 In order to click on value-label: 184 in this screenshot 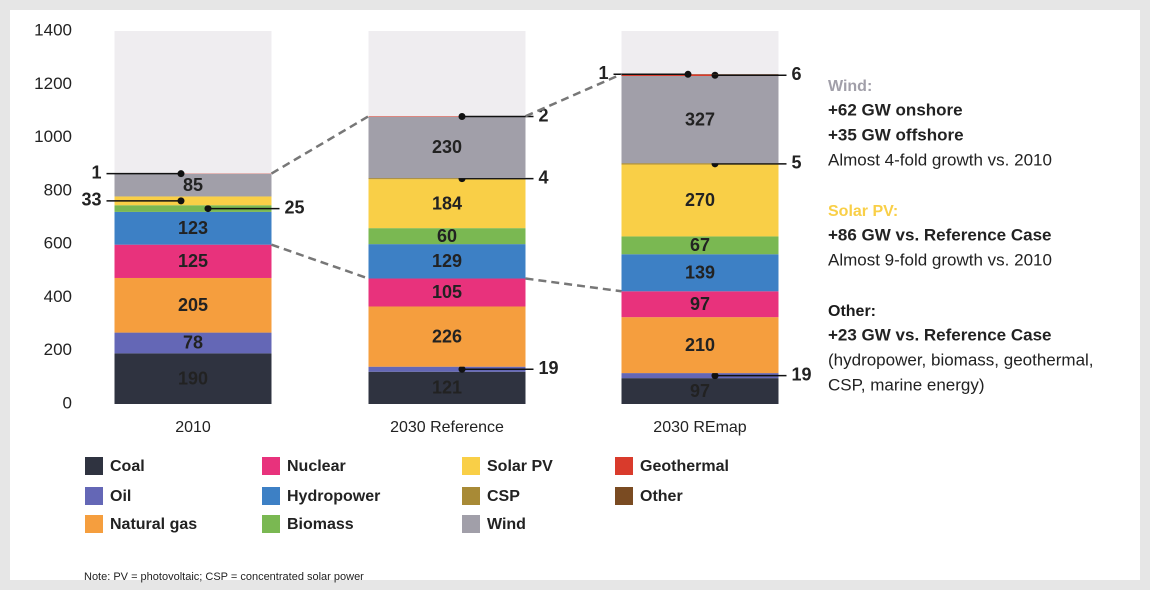, I will do `click(447, 203)`.